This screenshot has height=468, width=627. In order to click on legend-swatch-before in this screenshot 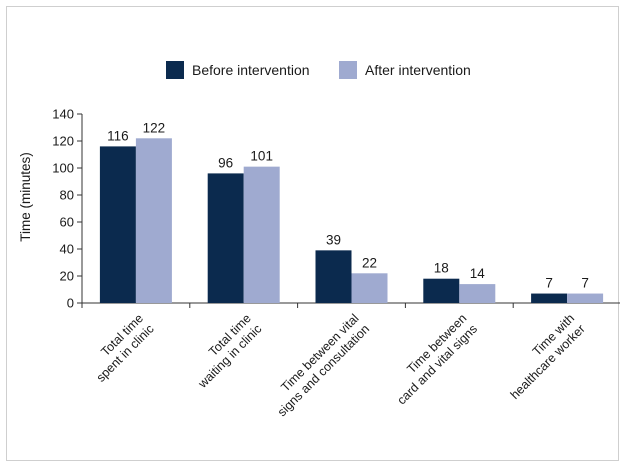, I will do `click(175, 70)`.